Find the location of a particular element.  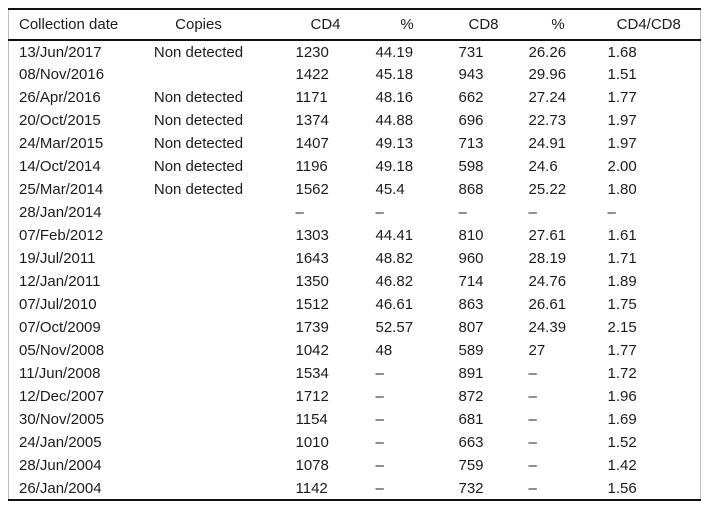

cell-cd8-percent: 22.73 is located at coordinates (547, 120).